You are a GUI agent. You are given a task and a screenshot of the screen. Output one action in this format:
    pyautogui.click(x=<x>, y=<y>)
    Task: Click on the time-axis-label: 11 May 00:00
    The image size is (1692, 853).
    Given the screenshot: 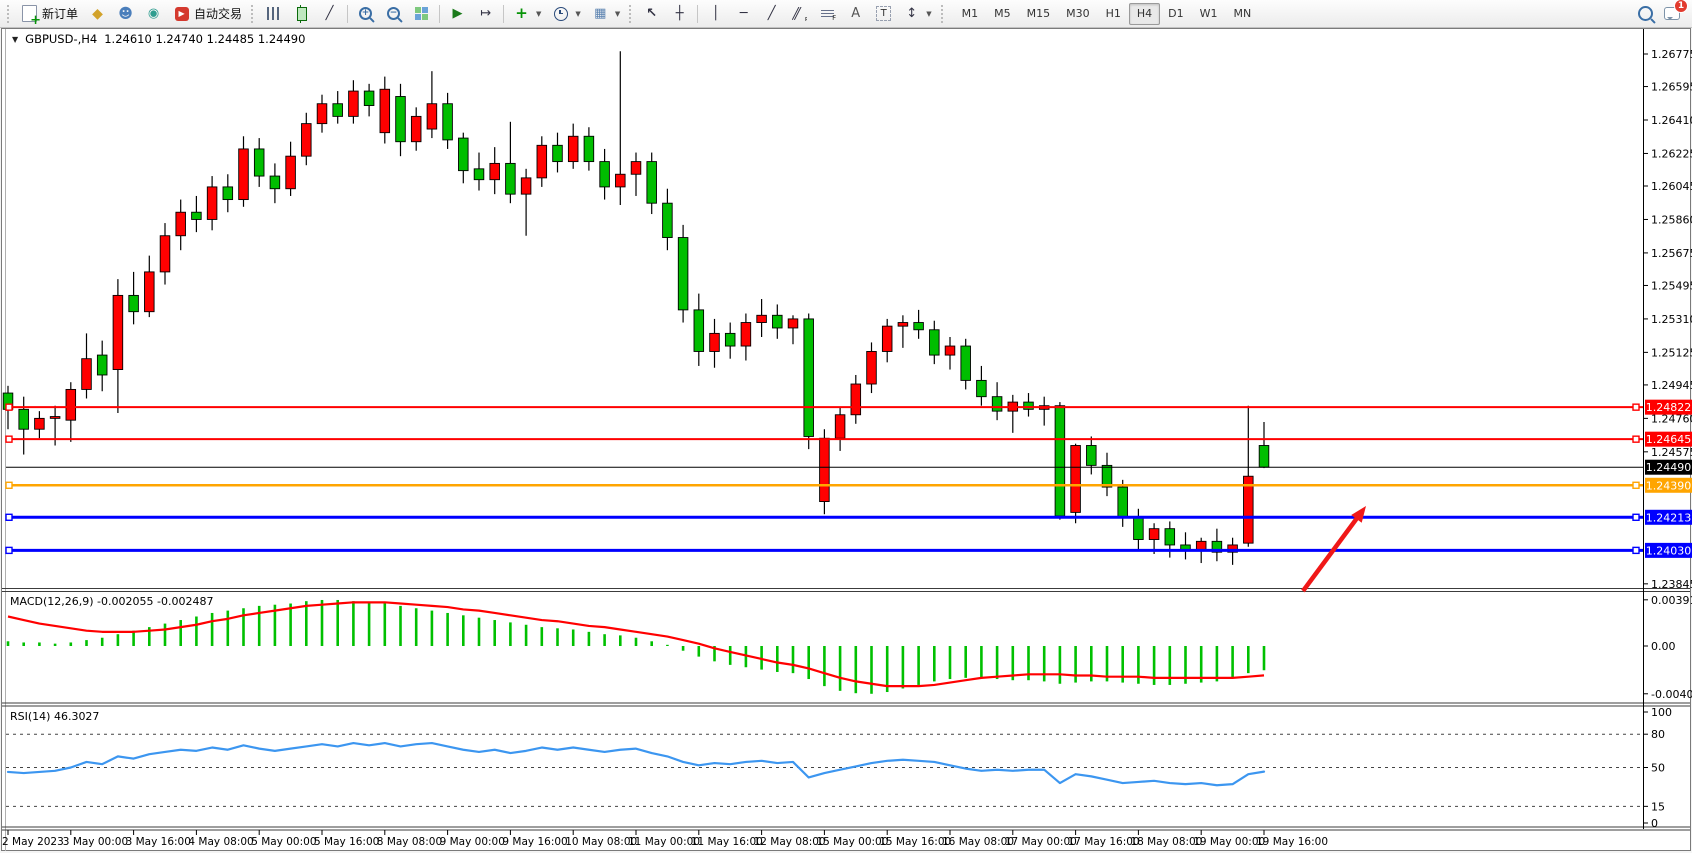 What is the action you would take?
    pyautogui.click(x=664, y=842)
    